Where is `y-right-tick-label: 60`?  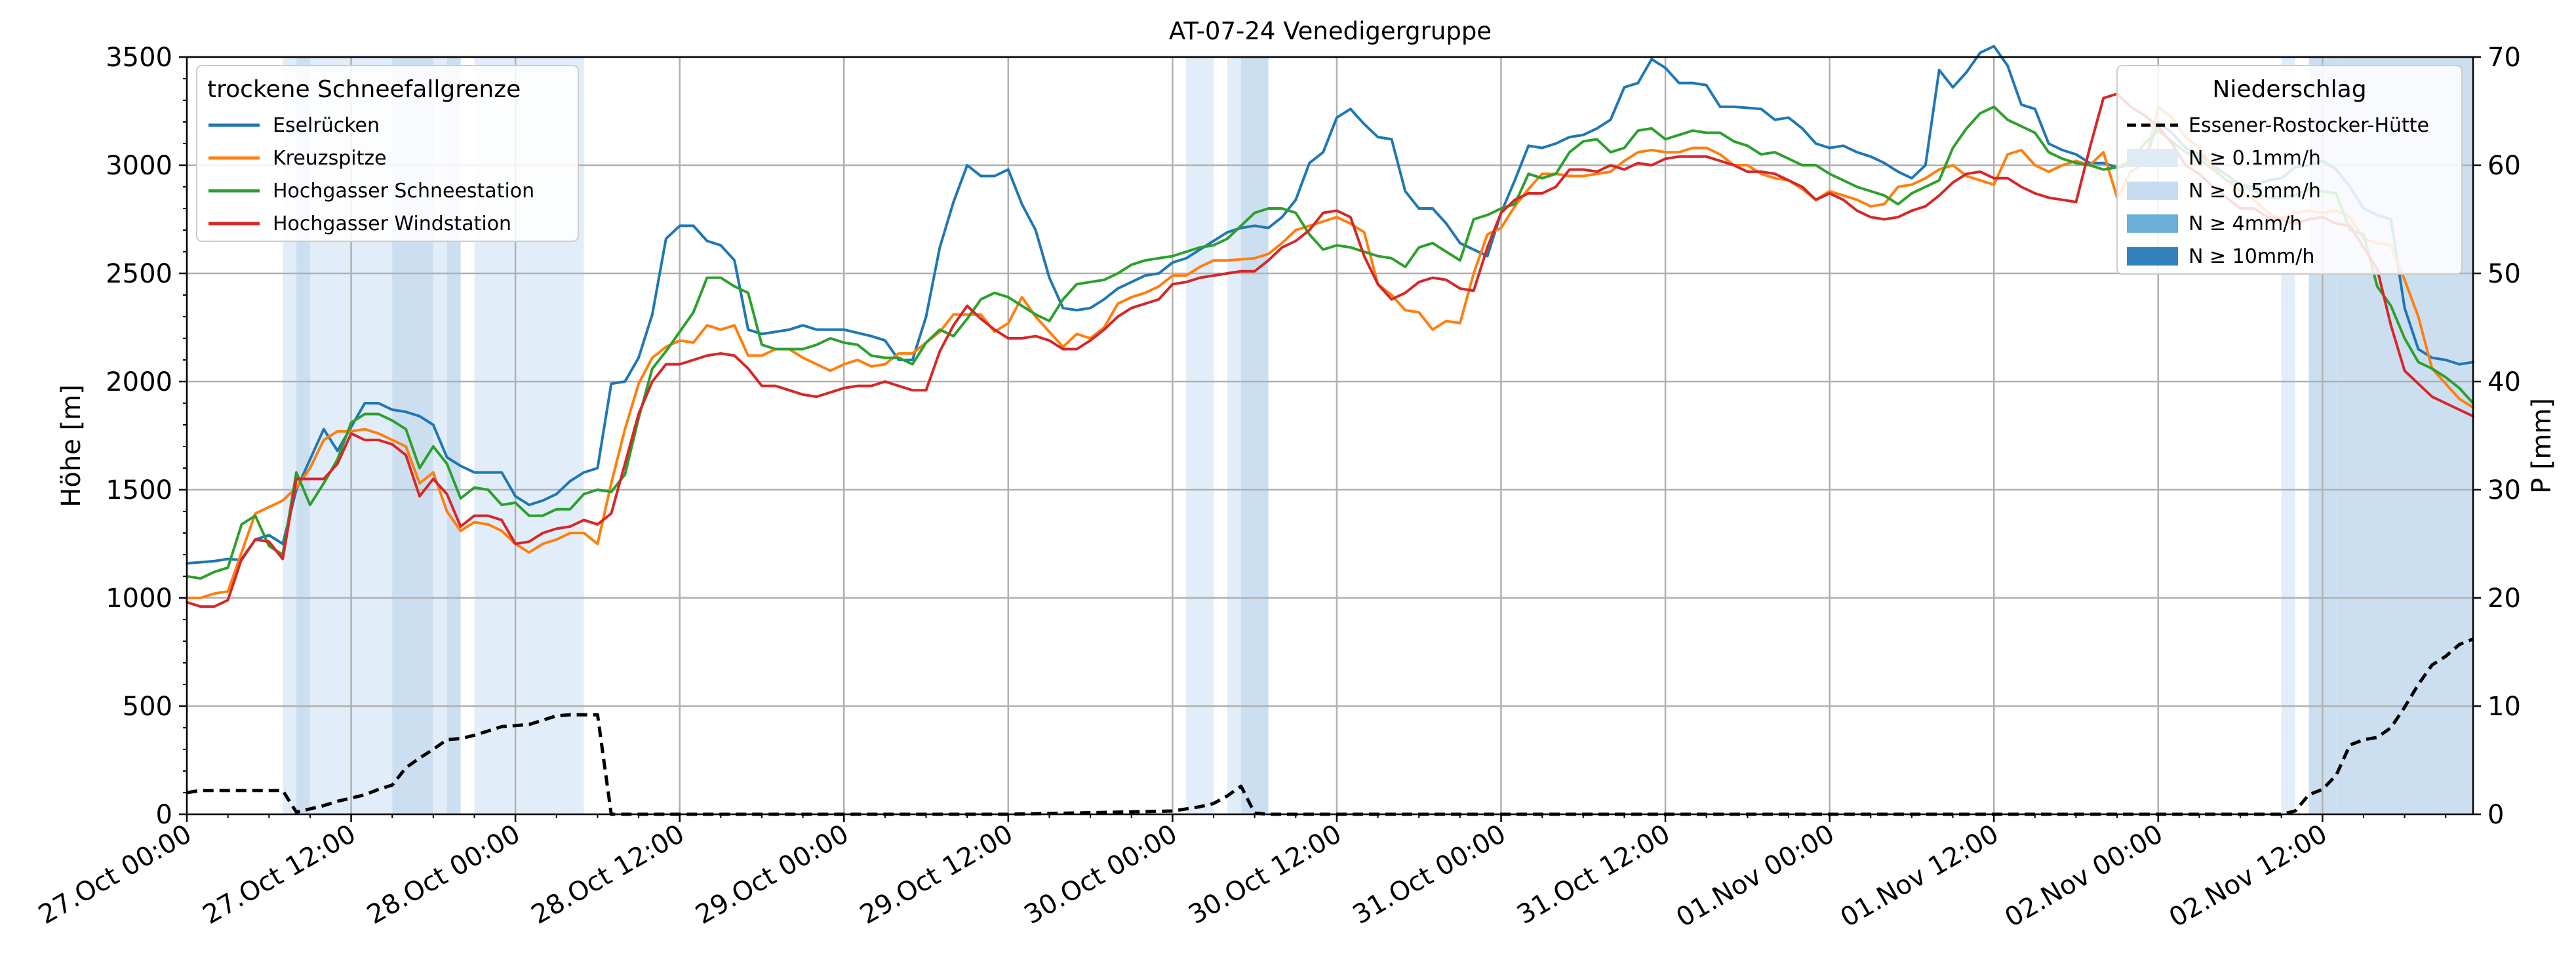
y-right-tick-label: 60 is located at coordinates (2504, 166).